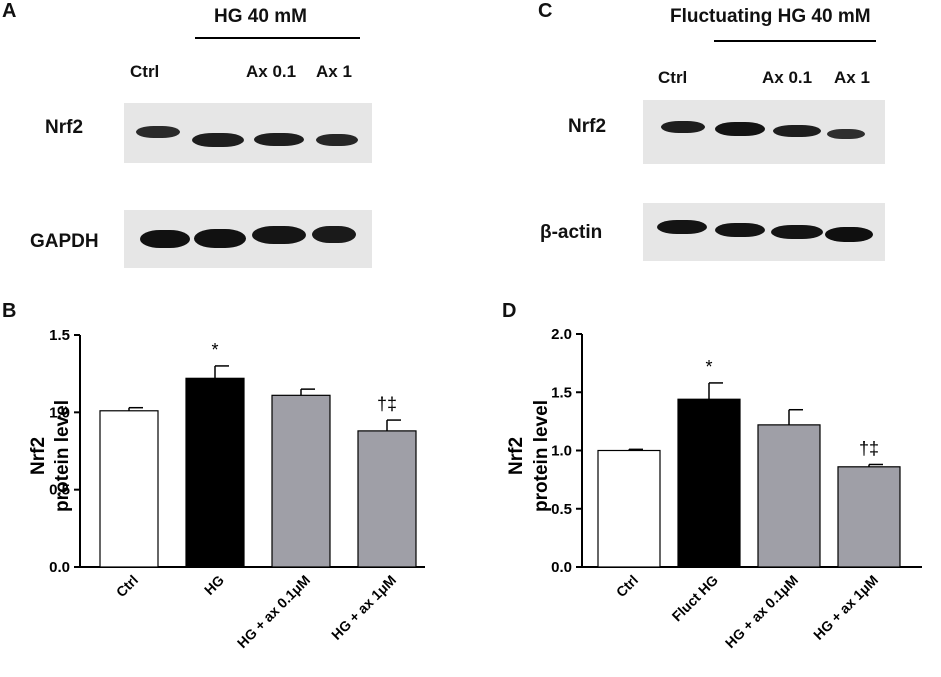 The width and height of the screenshot is (941, 677). I want to click on blot-c-nrf2-strip, so click(764, 132).